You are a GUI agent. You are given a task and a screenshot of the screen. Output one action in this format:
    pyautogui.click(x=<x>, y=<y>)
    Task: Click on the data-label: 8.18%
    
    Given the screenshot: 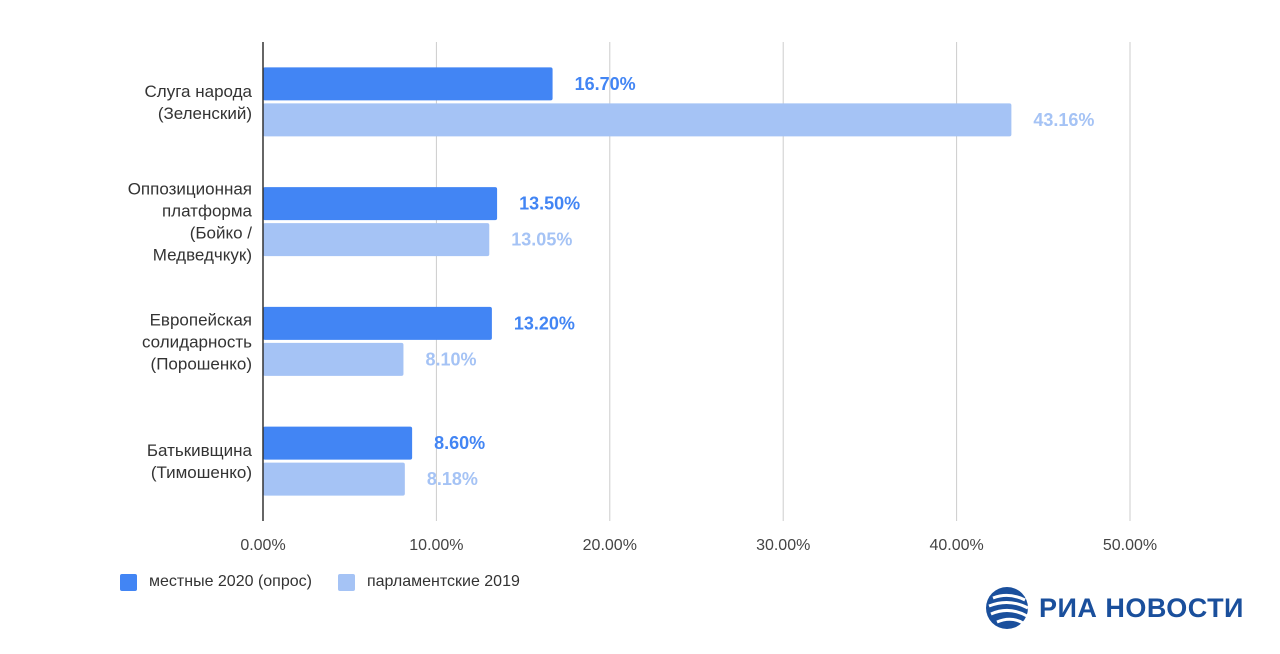 What is the action you would take?
    pyautogui.click(x=452, y=479)
    